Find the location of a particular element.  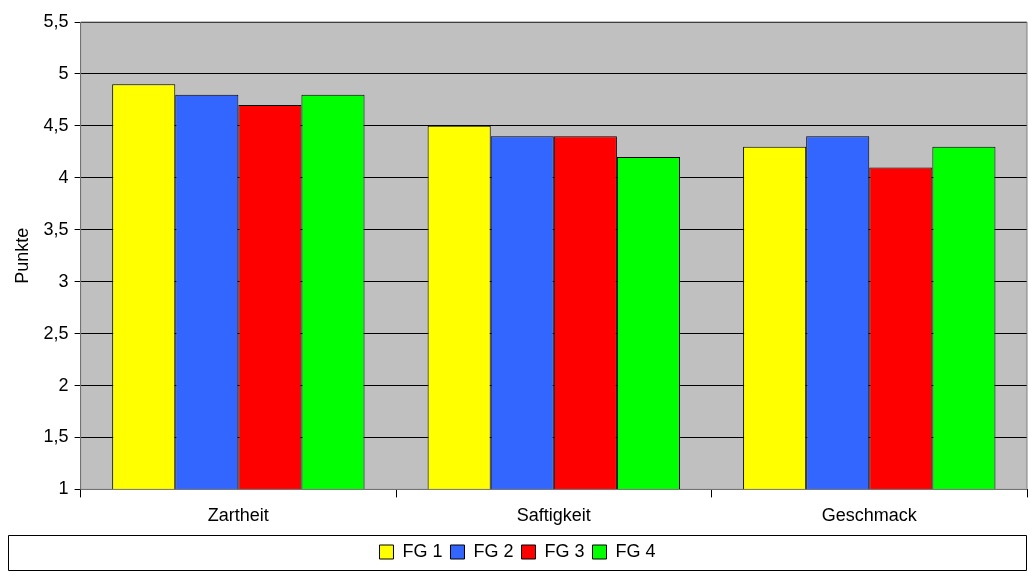

x-tick-label: Geschmack is located at coordinates (869, 515).